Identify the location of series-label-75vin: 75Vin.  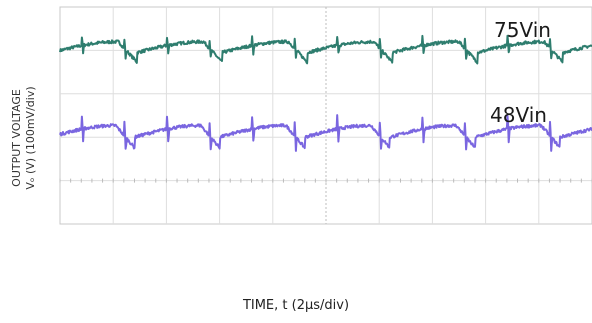
(522, 30).